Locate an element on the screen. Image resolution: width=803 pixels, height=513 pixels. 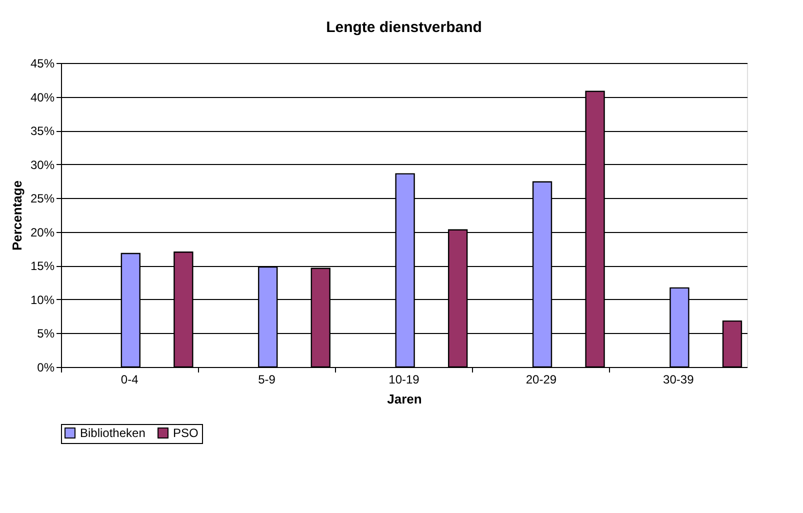
y-tick-label: 30% is located at coordinates (42, 165).